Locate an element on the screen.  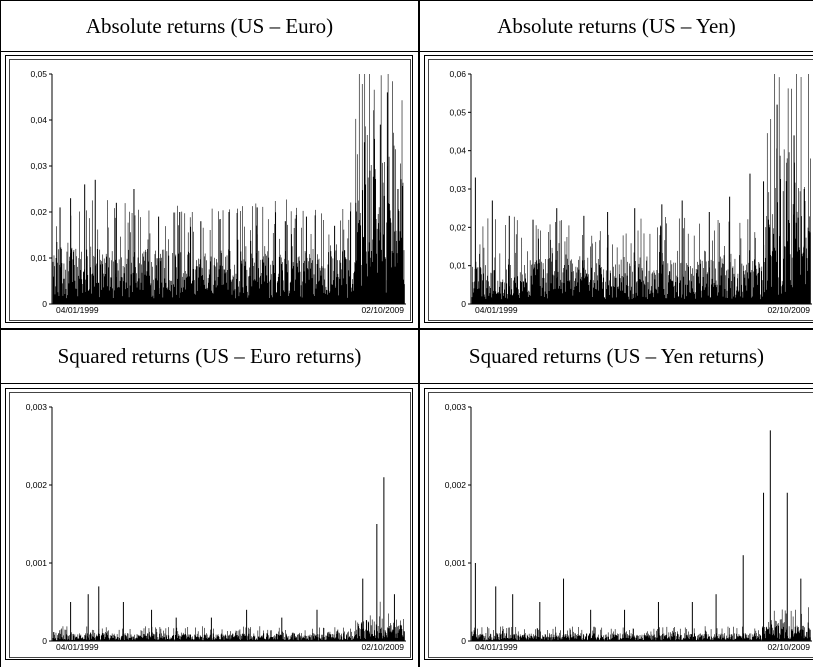
table-border-row3 is located at coordinates (406, 383).